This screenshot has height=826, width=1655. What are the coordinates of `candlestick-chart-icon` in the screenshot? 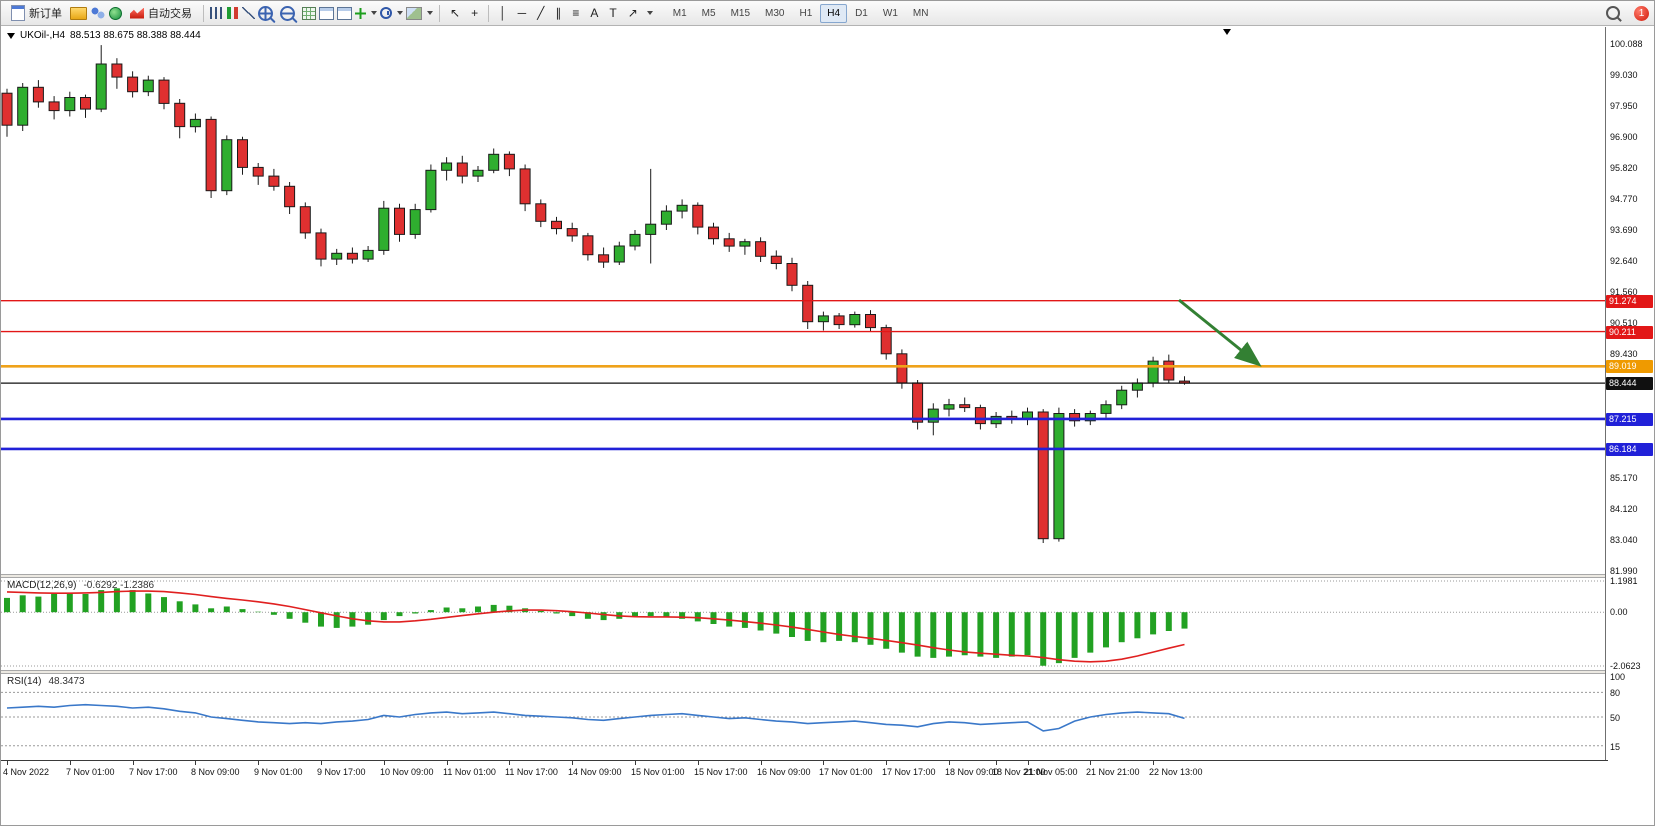 It's located at (232, 13).